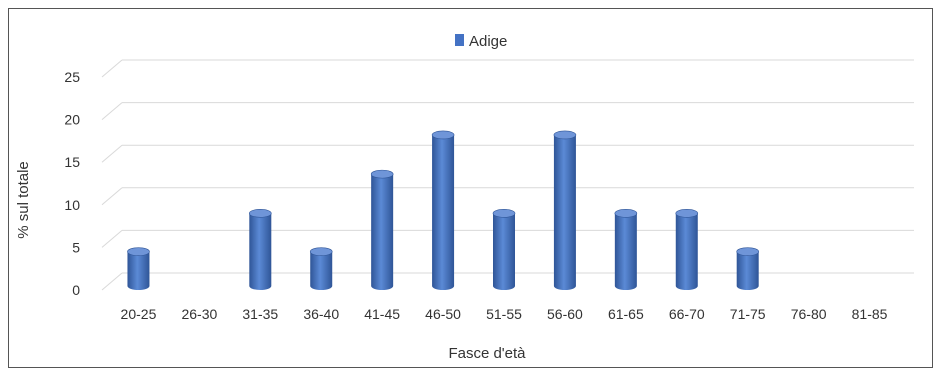 This screenshot has width=940, height=369. Describe the element at coordinates (459, 40) in the screenshot. I see `legend-swatch-adige` at that location.